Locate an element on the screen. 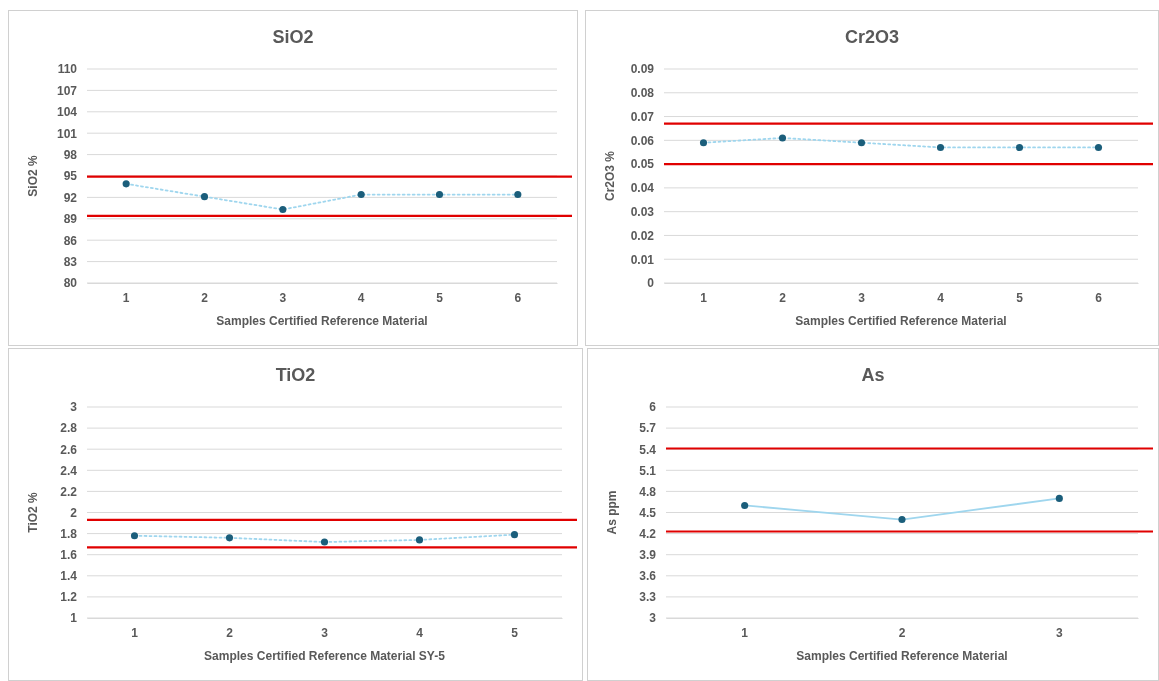 This screenshot has width=1159, height=681. y-tick-label: 0.01 is located at coordinates (642, 259).